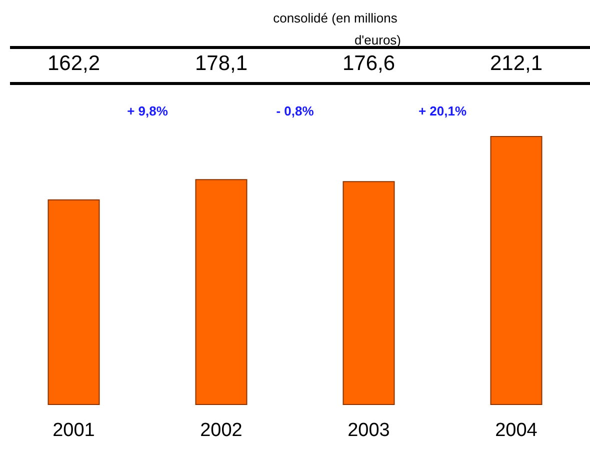  What do you see at coordinates (221, 430) in the screenshot?
I see `x-tick-label: 2002` at bounding box center [221, 430].